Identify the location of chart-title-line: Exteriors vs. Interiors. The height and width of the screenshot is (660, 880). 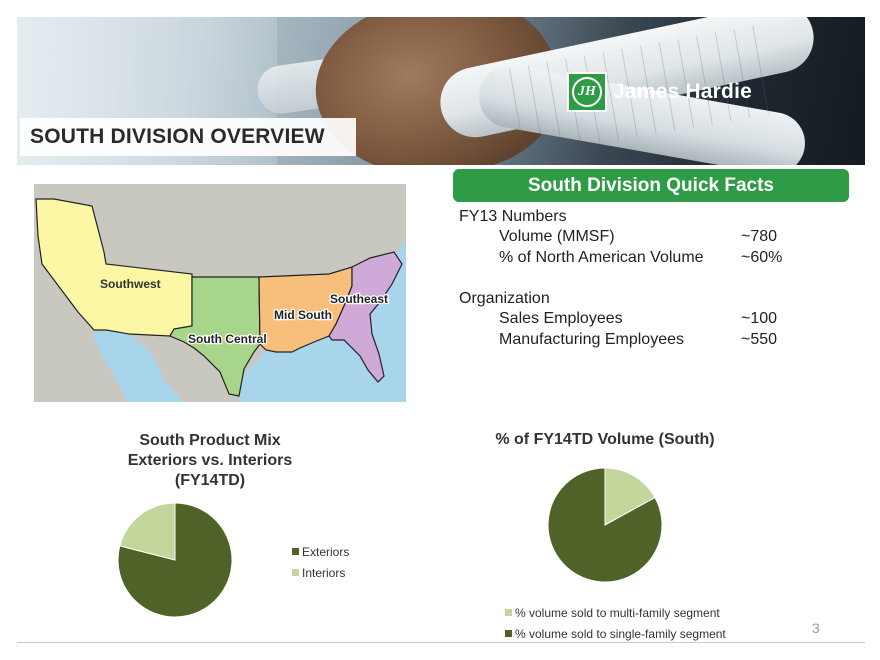
(210, 460).